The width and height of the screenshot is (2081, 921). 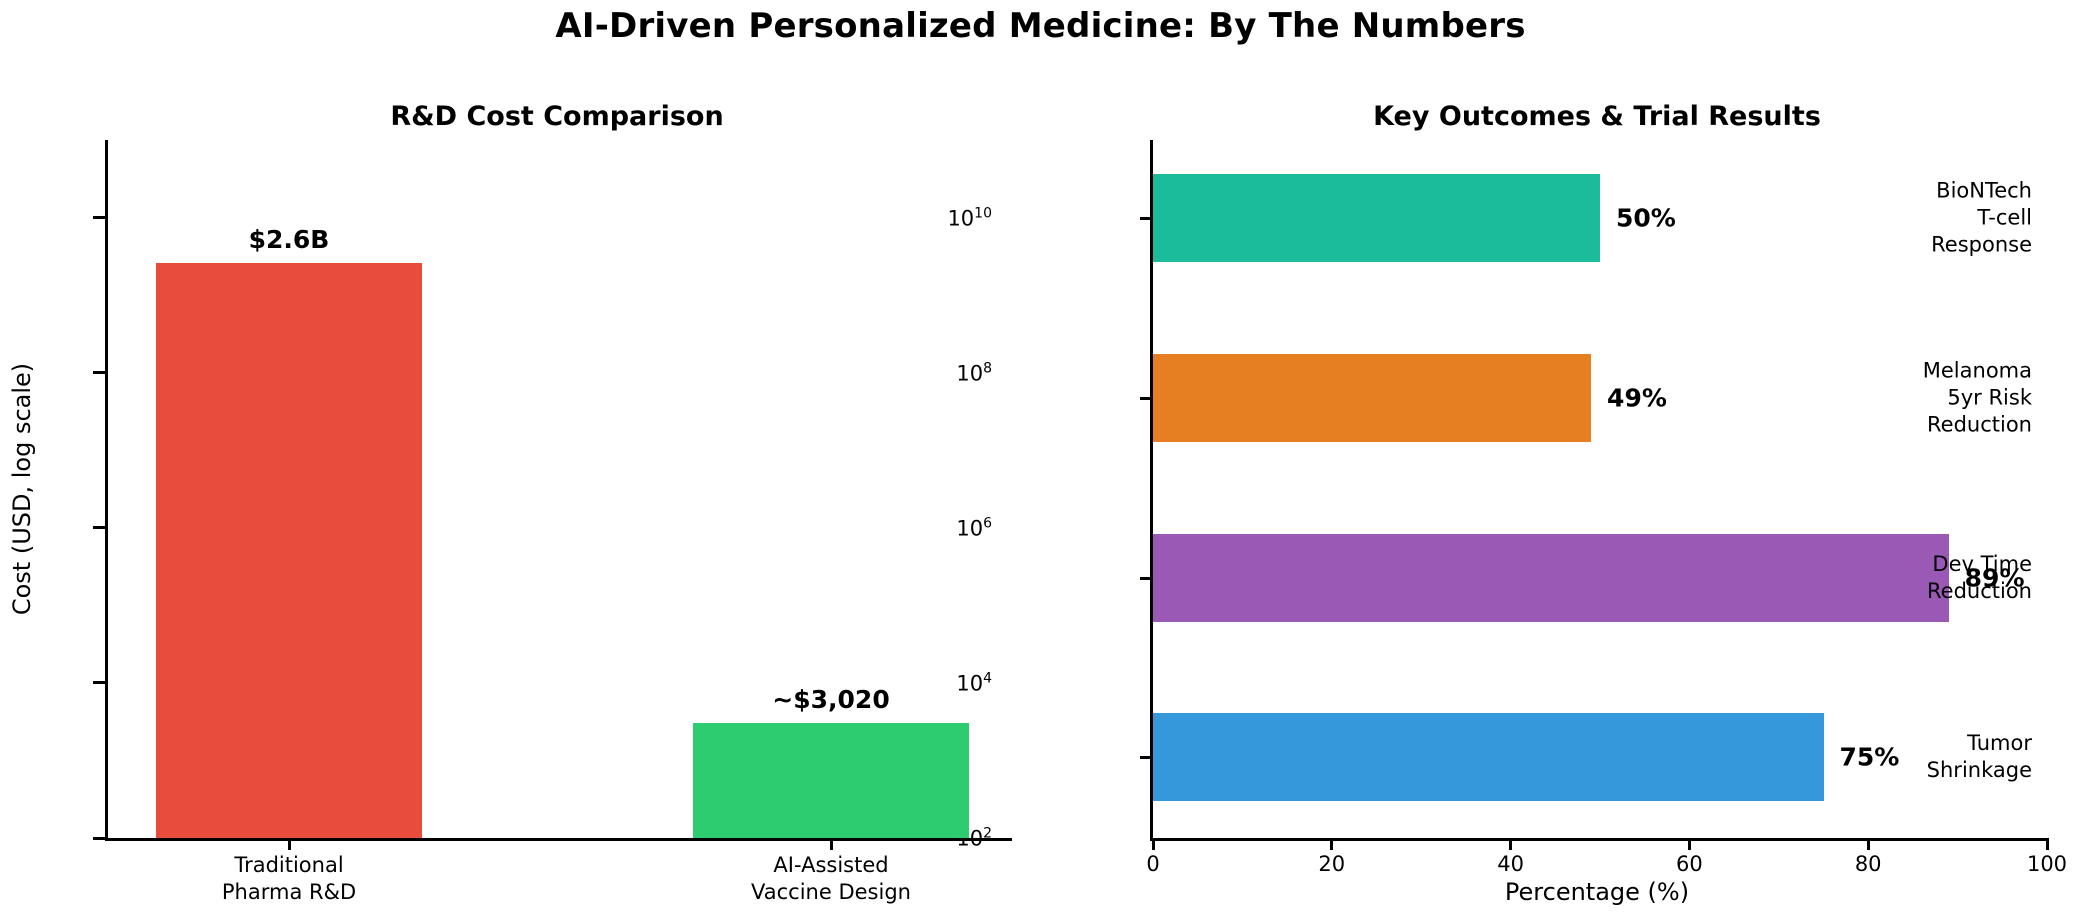 I want to click on bar-percent-label: 49%, so click(x=1637, y=398).